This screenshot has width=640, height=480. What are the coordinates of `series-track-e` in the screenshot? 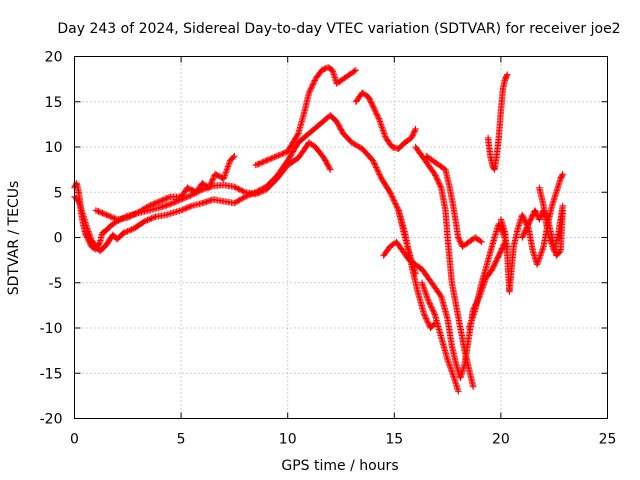 It's located at (385, 120).